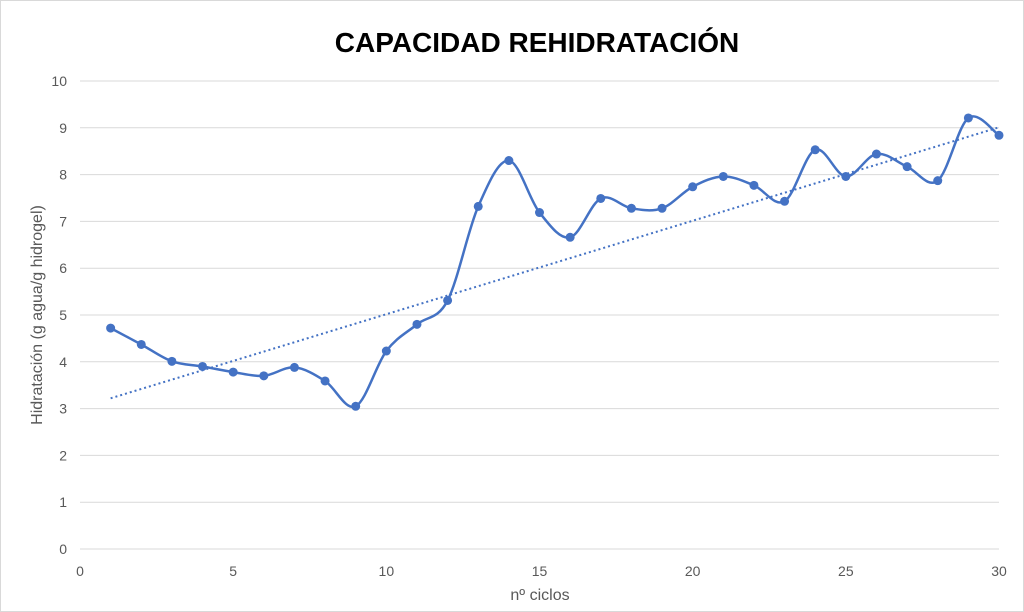 The width and height of the screenshot is (1024, 612). I want to click on y-axis-ticks: 0 1 2 3 4 5 6 7 8 9 10, so click(59, 315).